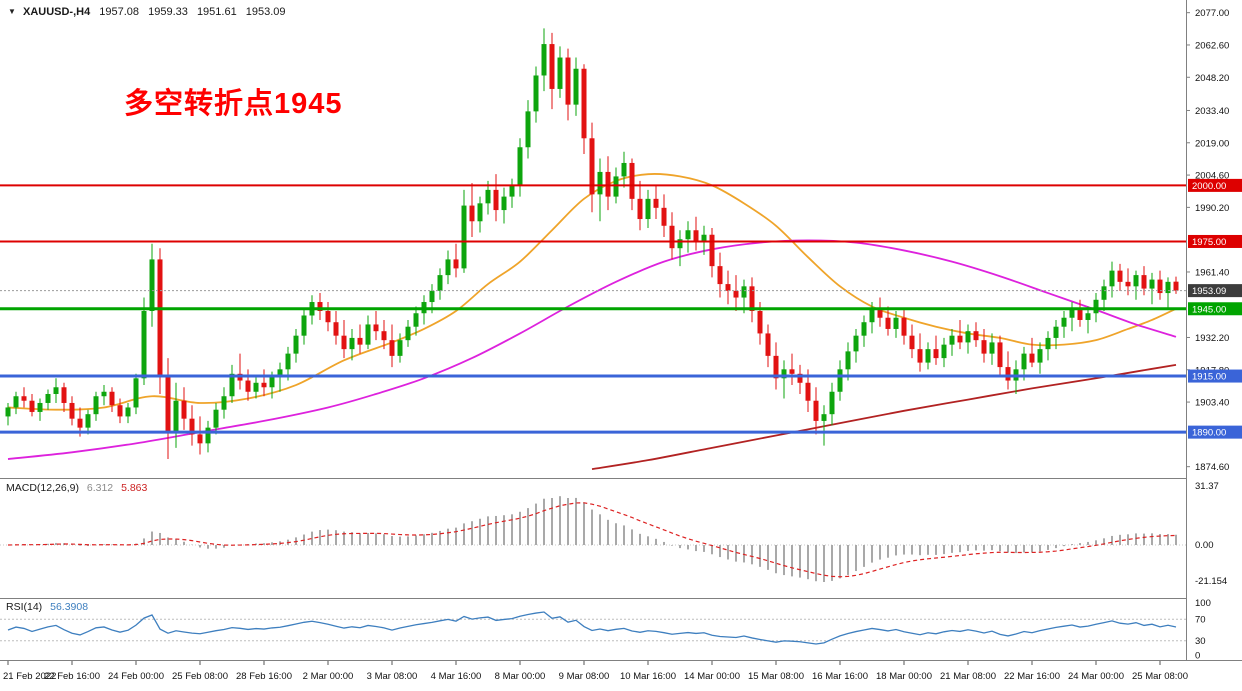  I want to click on rsi-line, so click(592, 628).